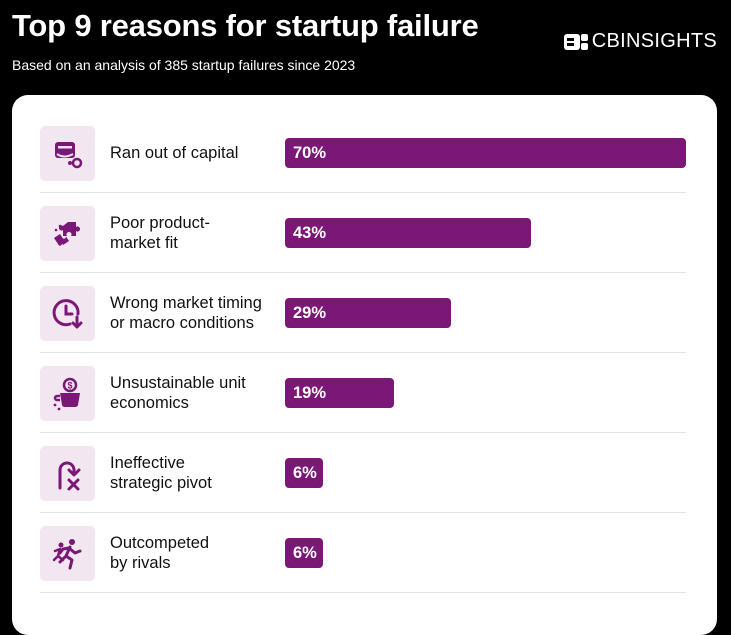  I want to click on pivot-icon, so click(67, 473).